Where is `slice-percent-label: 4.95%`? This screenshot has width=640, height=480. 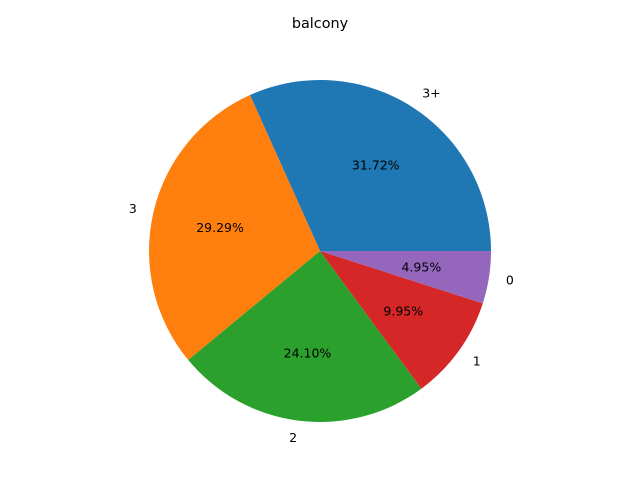
slice-percent-label: 4.95% is located at coordinates (422, 266).